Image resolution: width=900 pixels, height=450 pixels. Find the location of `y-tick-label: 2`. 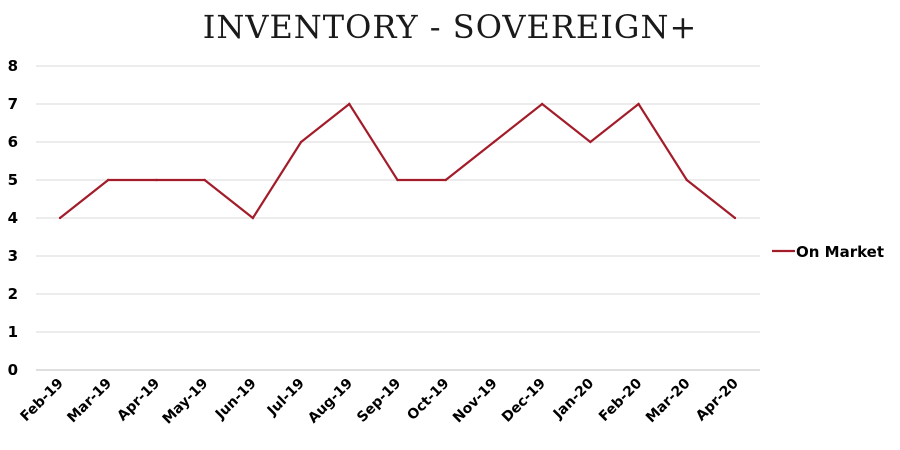

y-tick-label: 2 is located at coordinates (13, 294).